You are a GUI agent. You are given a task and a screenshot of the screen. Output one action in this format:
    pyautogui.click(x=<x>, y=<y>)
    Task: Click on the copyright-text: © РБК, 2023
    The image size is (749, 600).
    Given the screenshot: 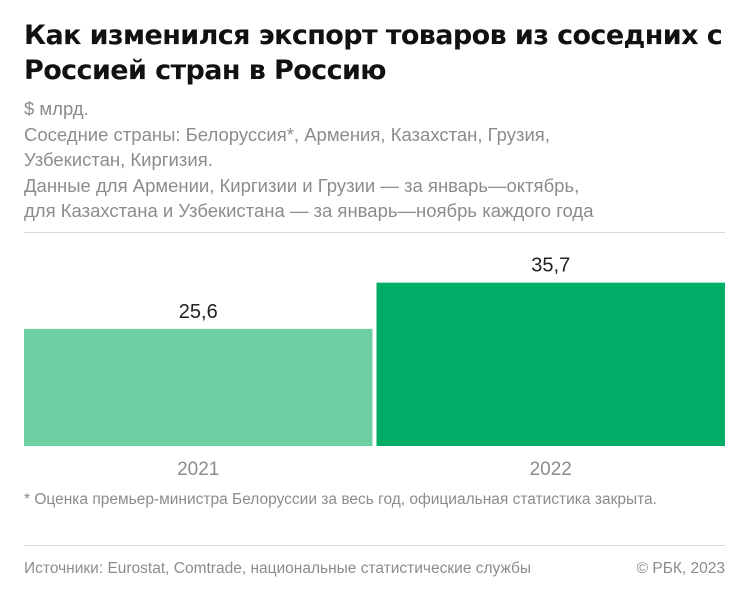 What is the action you would take?
    pyautogui.click(x=680, y=568)
    